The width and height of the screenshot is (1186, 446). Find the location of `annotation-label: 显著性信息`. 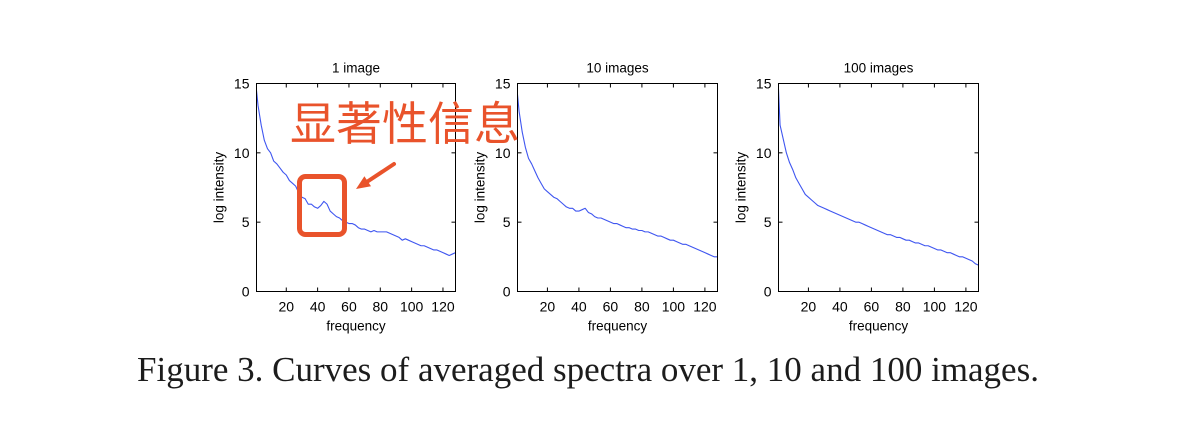

annotation-label: 显著性信息 is located at coordinates (405, 124).